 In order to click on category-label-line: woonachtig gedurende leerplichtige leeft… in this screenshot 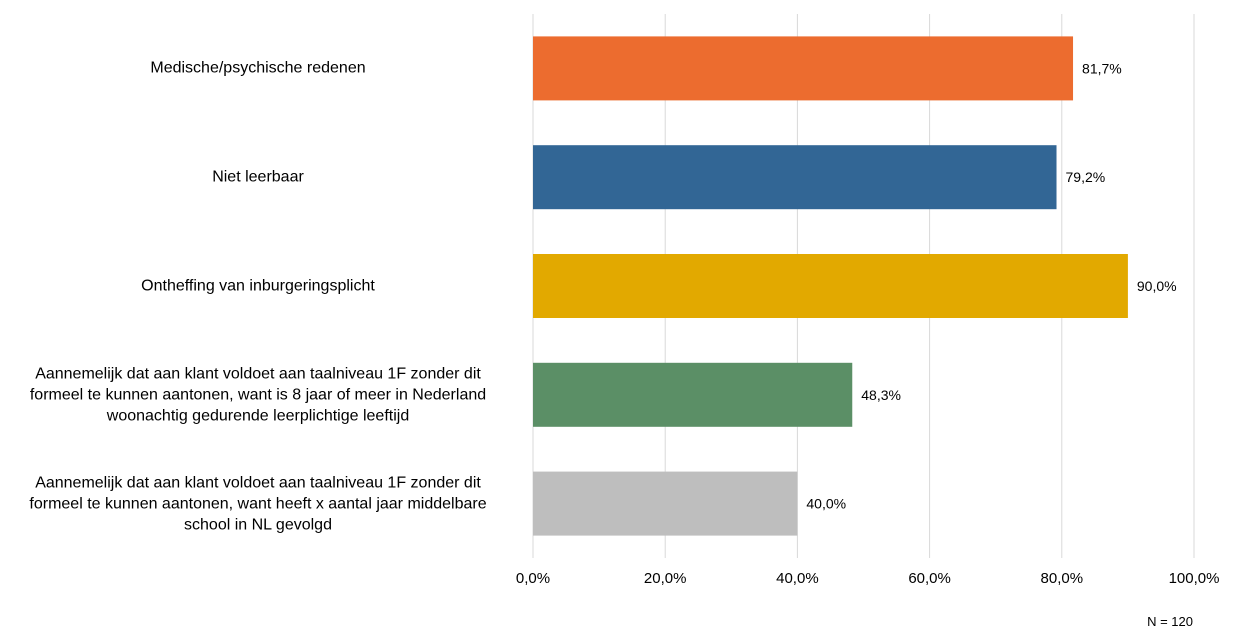, I will do `click(258, 416)`.